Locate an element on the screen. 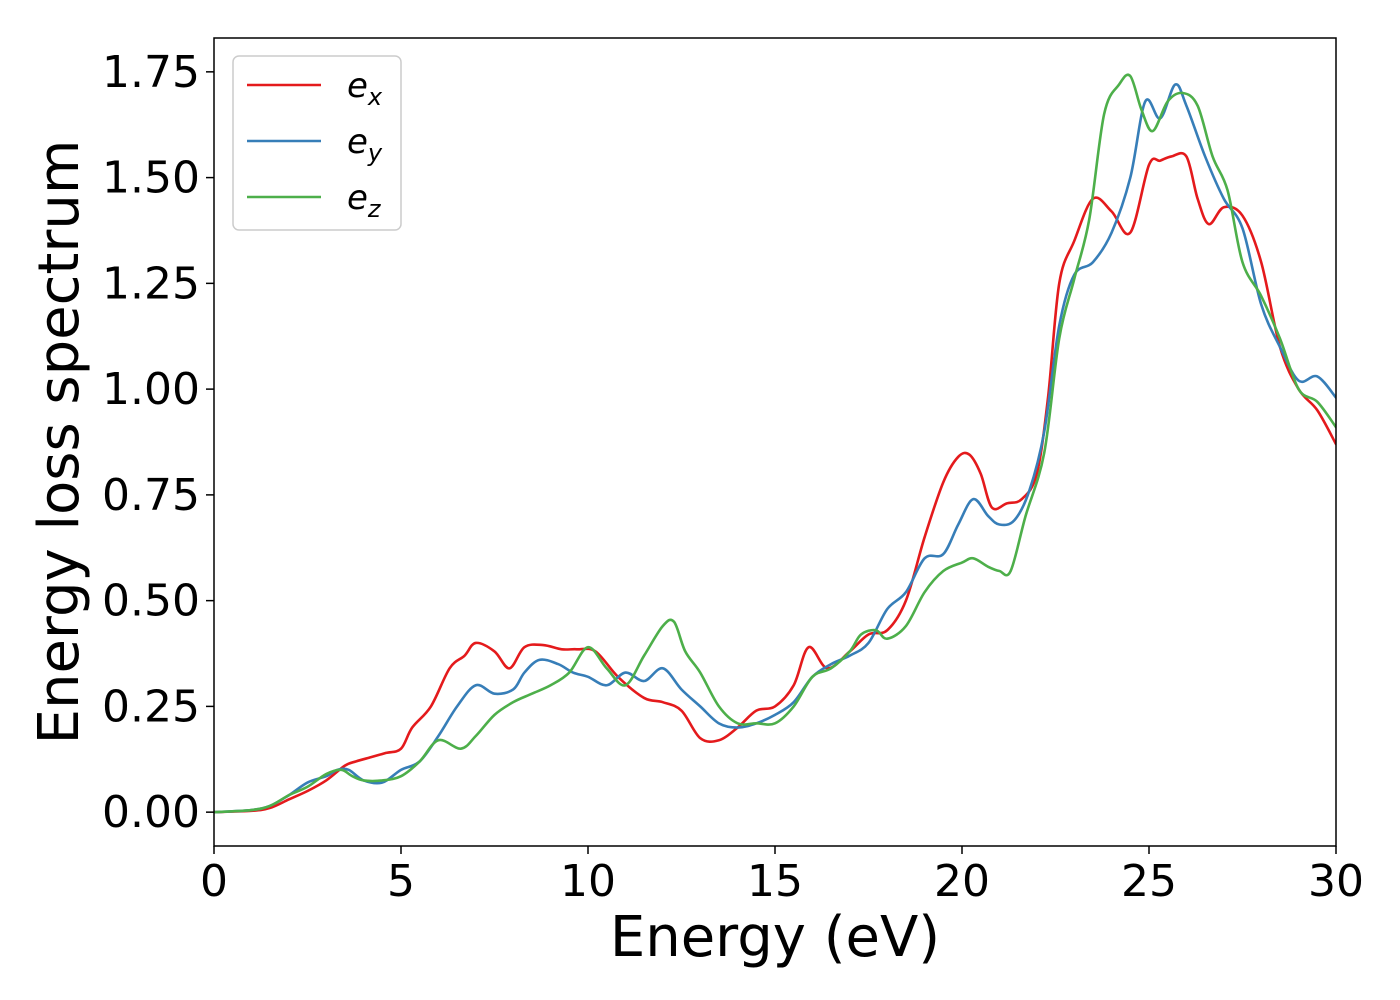 The width and height of the screenshot is (1400, 1000). x-axis: 0 5 10 15 20 25 30 is located at coordinates (782, 876).